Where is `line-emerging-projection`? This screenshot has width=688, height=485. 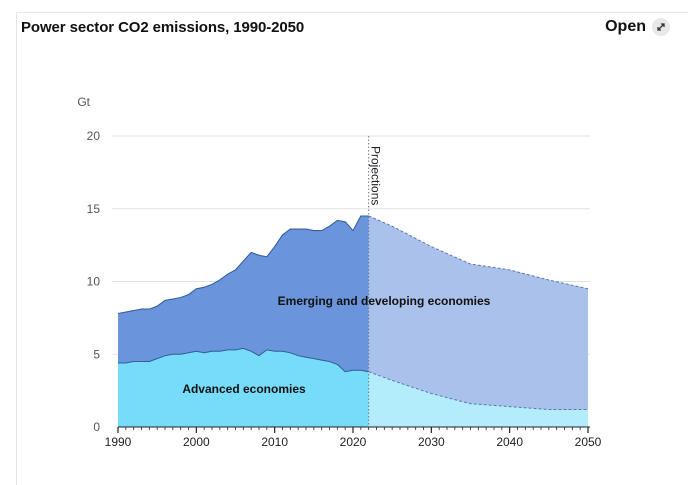
line-emerging-projection is located at coordinates (478, 252).